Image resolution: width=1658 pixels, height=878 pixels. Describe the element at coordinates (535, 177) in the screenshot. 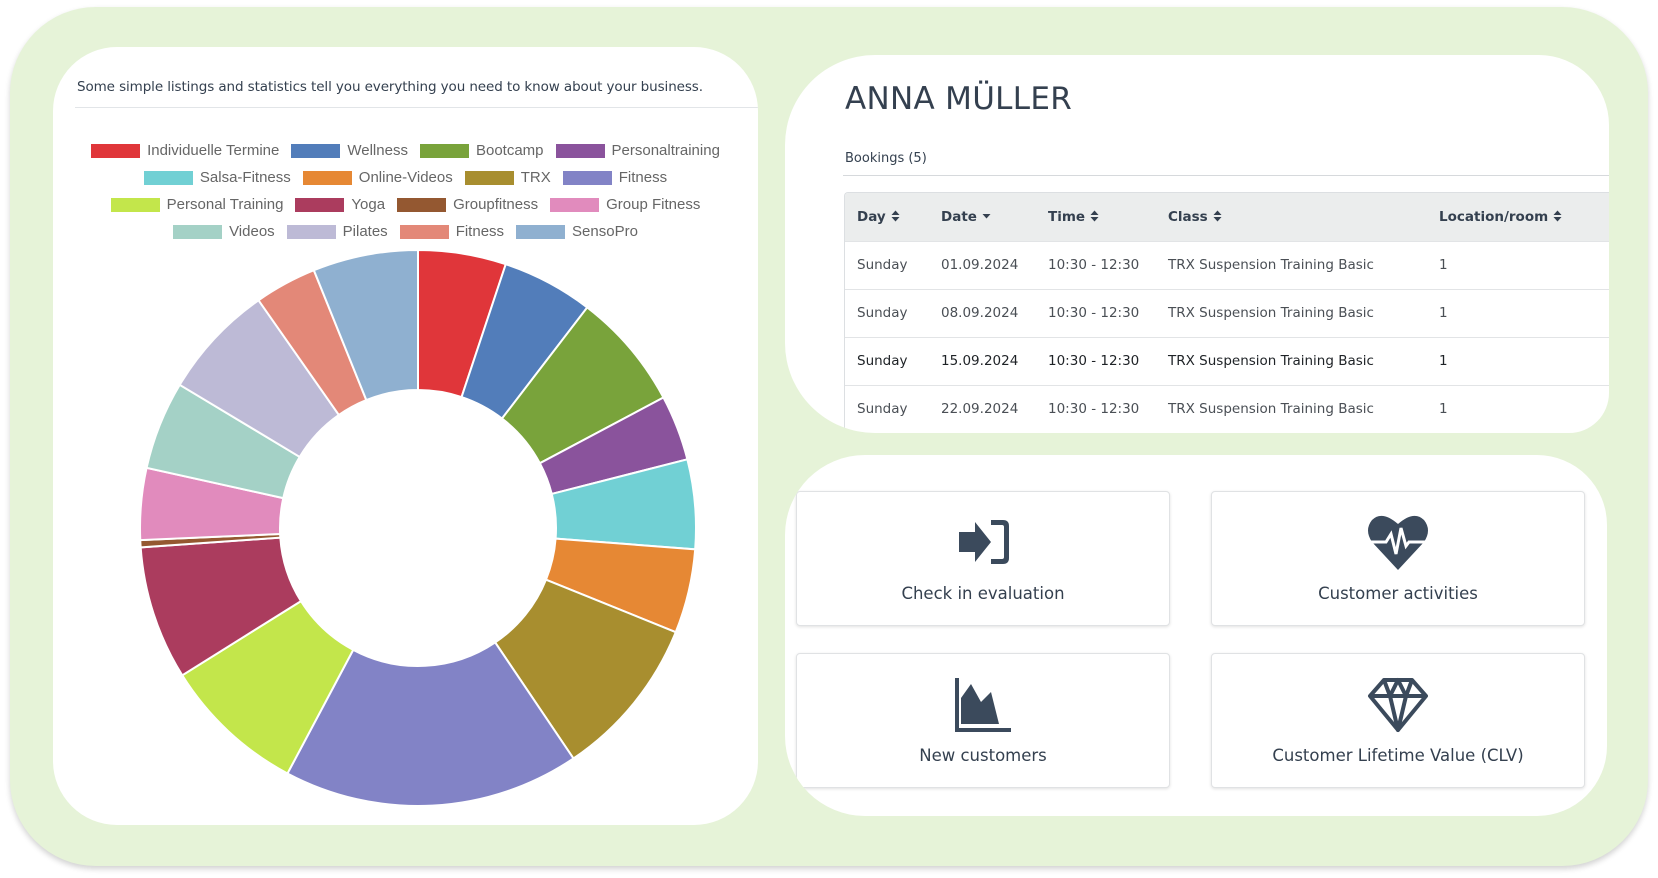

I see `legend-label: TRX` at that location.